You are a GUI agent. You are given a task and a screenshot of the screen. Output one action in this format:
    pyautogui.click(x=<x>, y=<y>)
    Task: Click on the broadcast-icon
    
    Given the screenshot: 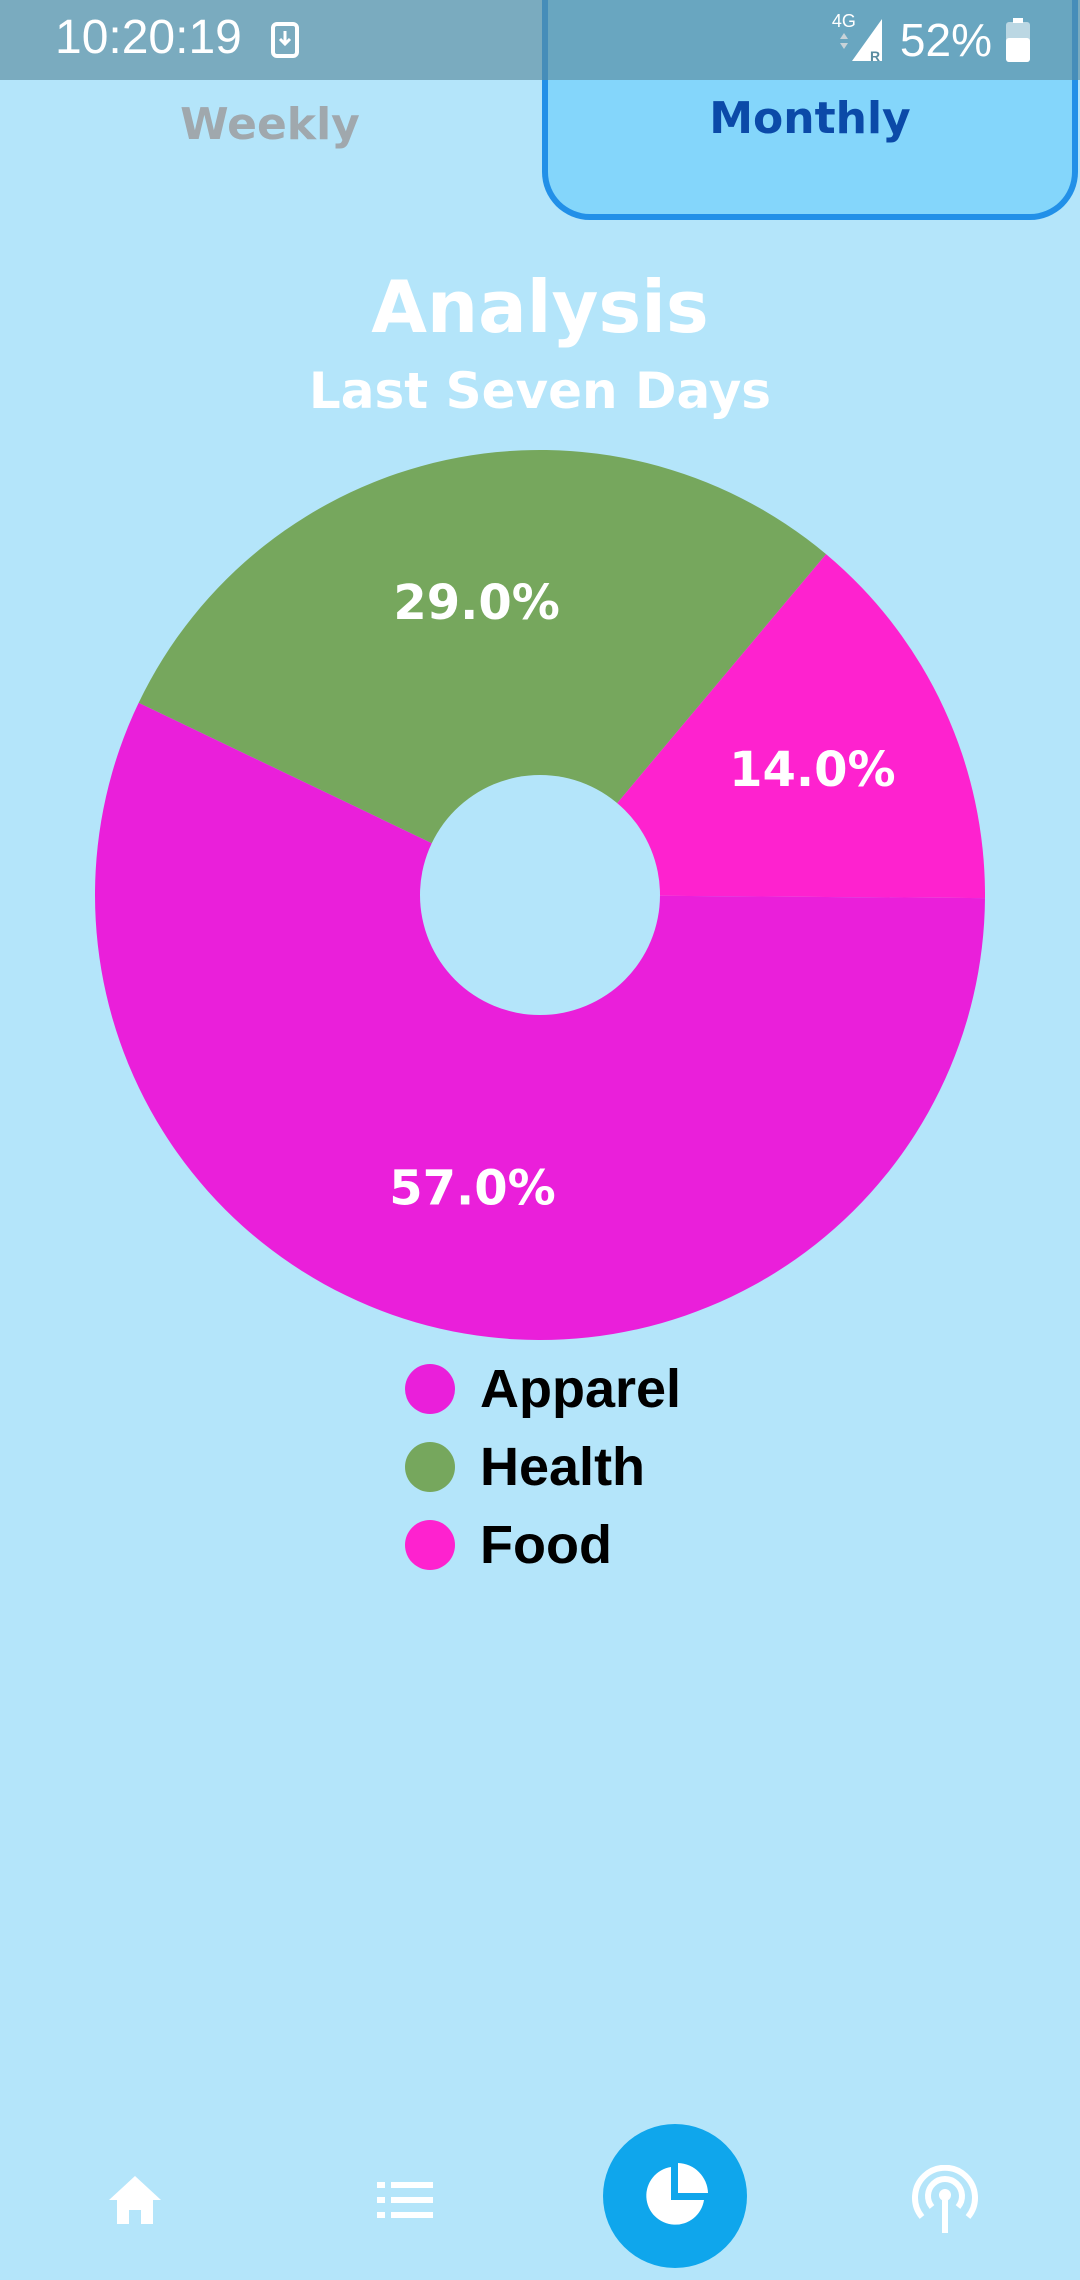 What is the action you would take?
    pyautogui.click(x=945, y=2199)
    